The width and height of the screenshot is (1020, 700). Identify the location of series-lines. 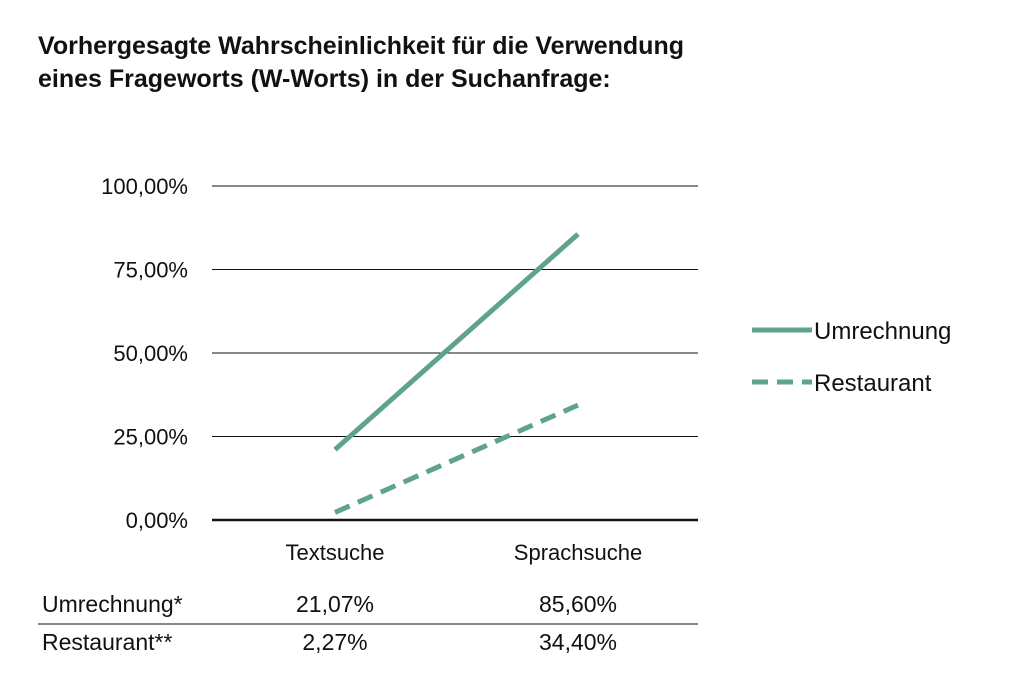
(456, 373).